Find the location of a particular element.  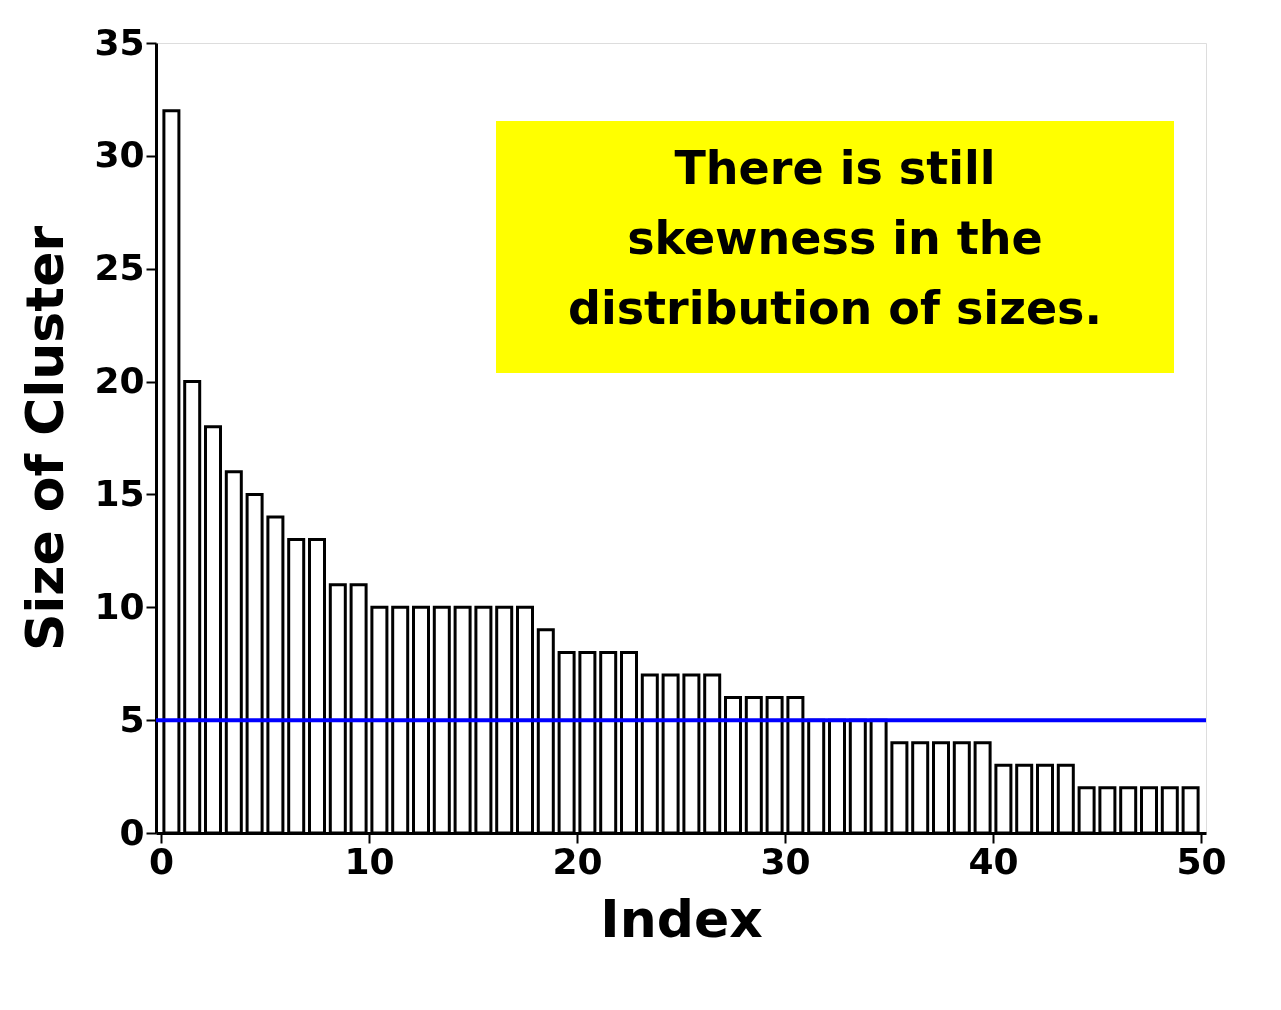

y-axis-title: Size of Cluster is located at coordinates (45, 438).